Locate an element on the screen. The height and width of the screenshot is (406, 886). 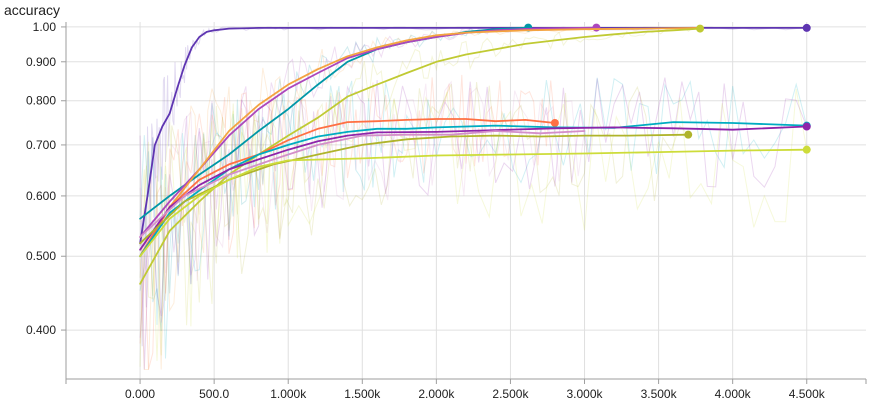
chart-title: accuracy is located at coordinates (32, 10).